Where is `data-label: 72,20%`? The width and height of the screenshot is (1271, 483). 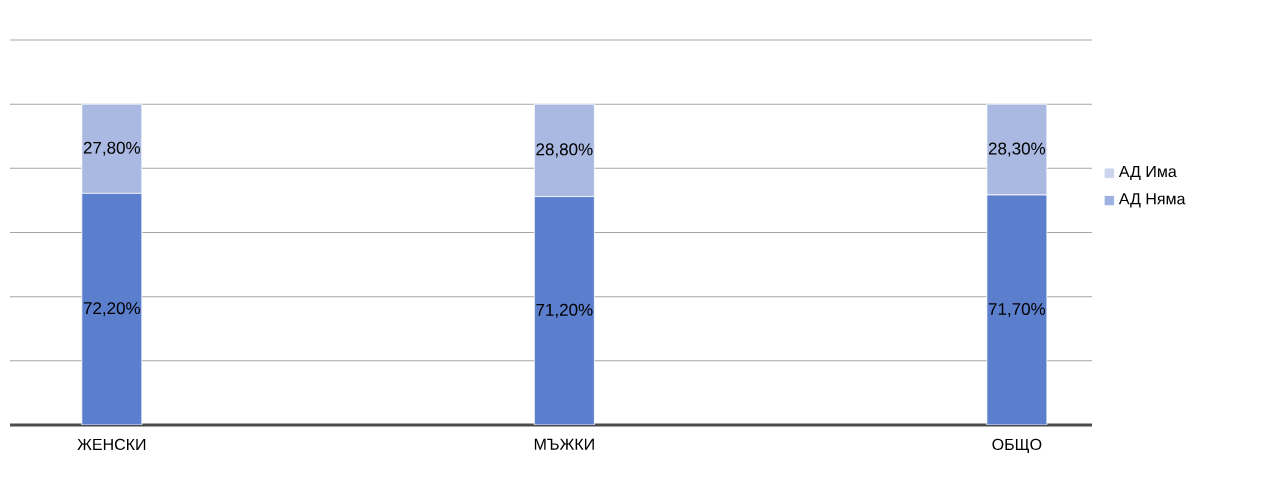
data-label: 72,20% is located at coordinates (112, 309).